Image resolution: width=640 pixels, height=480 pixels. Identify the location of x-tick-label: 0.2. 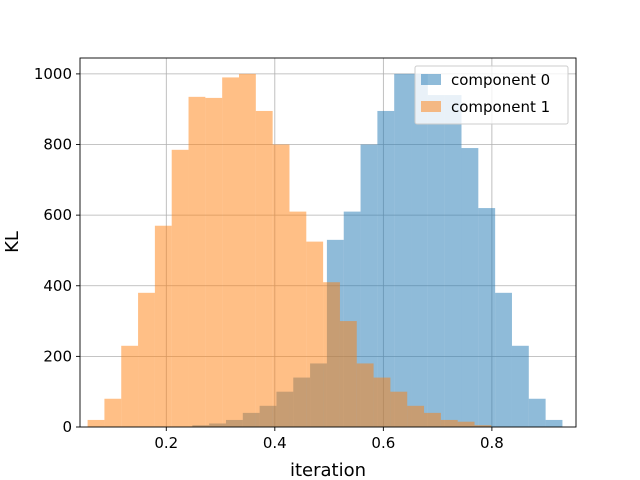
(166, 443).